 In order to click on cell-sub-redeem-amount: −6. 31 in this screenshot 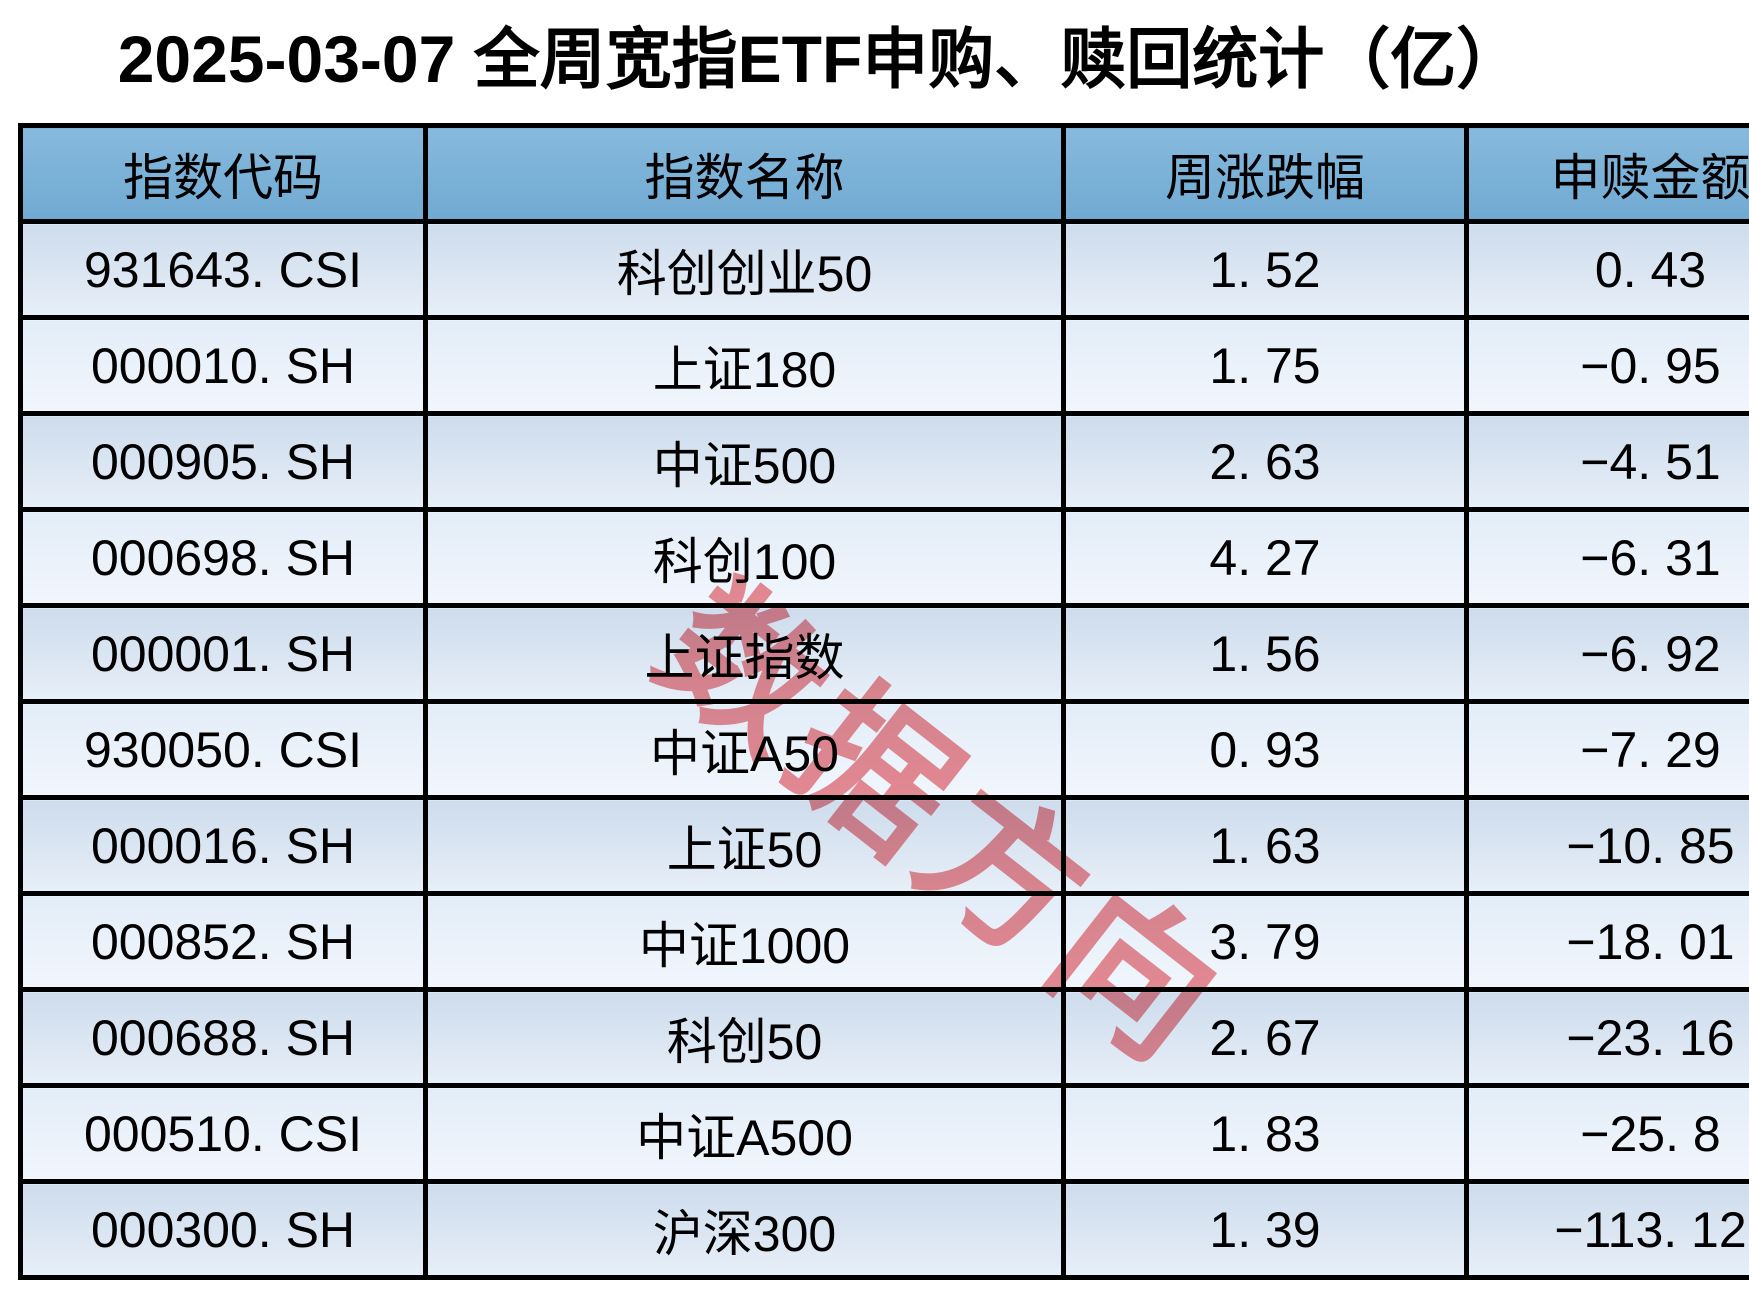, I will do `click(1606, 557)`.